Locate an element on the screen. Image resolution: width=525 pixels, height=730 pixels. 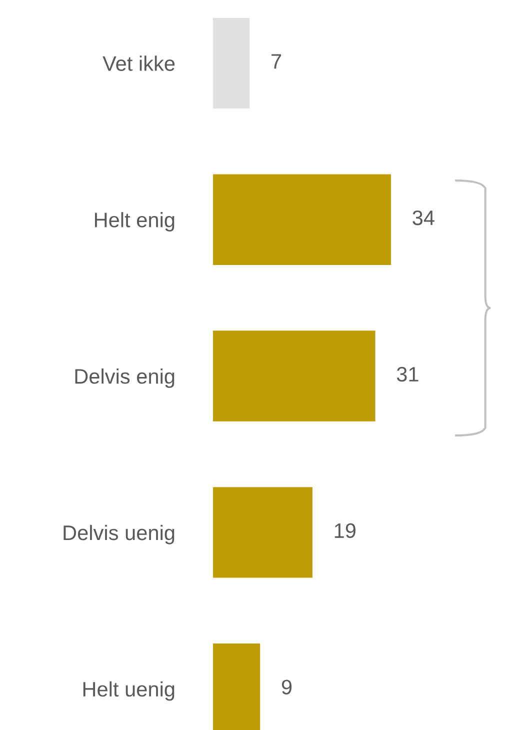
data-label: 7 is located at coordinates (277, 61).